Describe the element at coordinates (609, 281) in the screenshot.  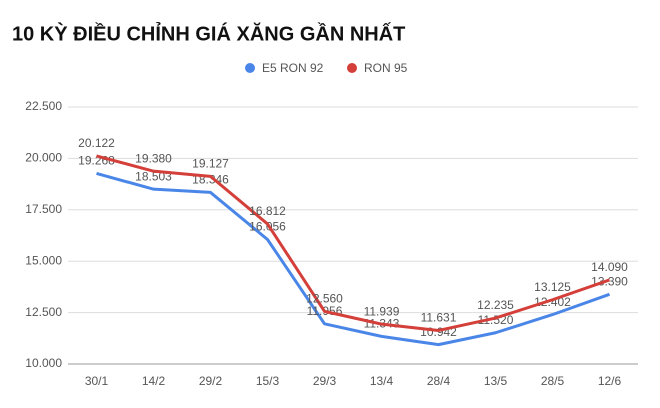
I see `data-label: 13.390` at that location.